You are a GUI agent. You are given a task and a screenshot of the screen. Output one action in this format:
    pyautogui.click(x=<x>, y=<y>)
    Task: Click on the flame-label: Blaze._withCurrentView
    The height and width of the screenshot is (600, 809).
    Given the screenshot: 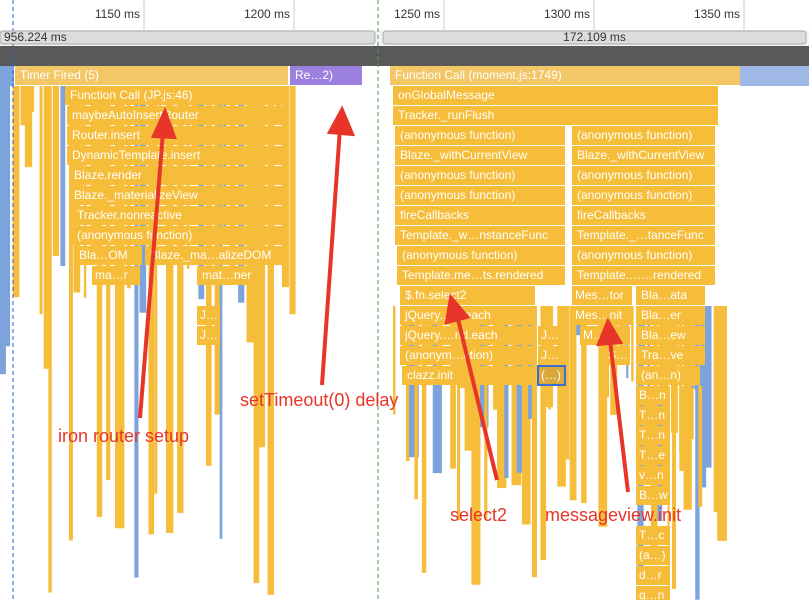 What is the action you would take?
    pyautogui.click(x=464, y=155)
    